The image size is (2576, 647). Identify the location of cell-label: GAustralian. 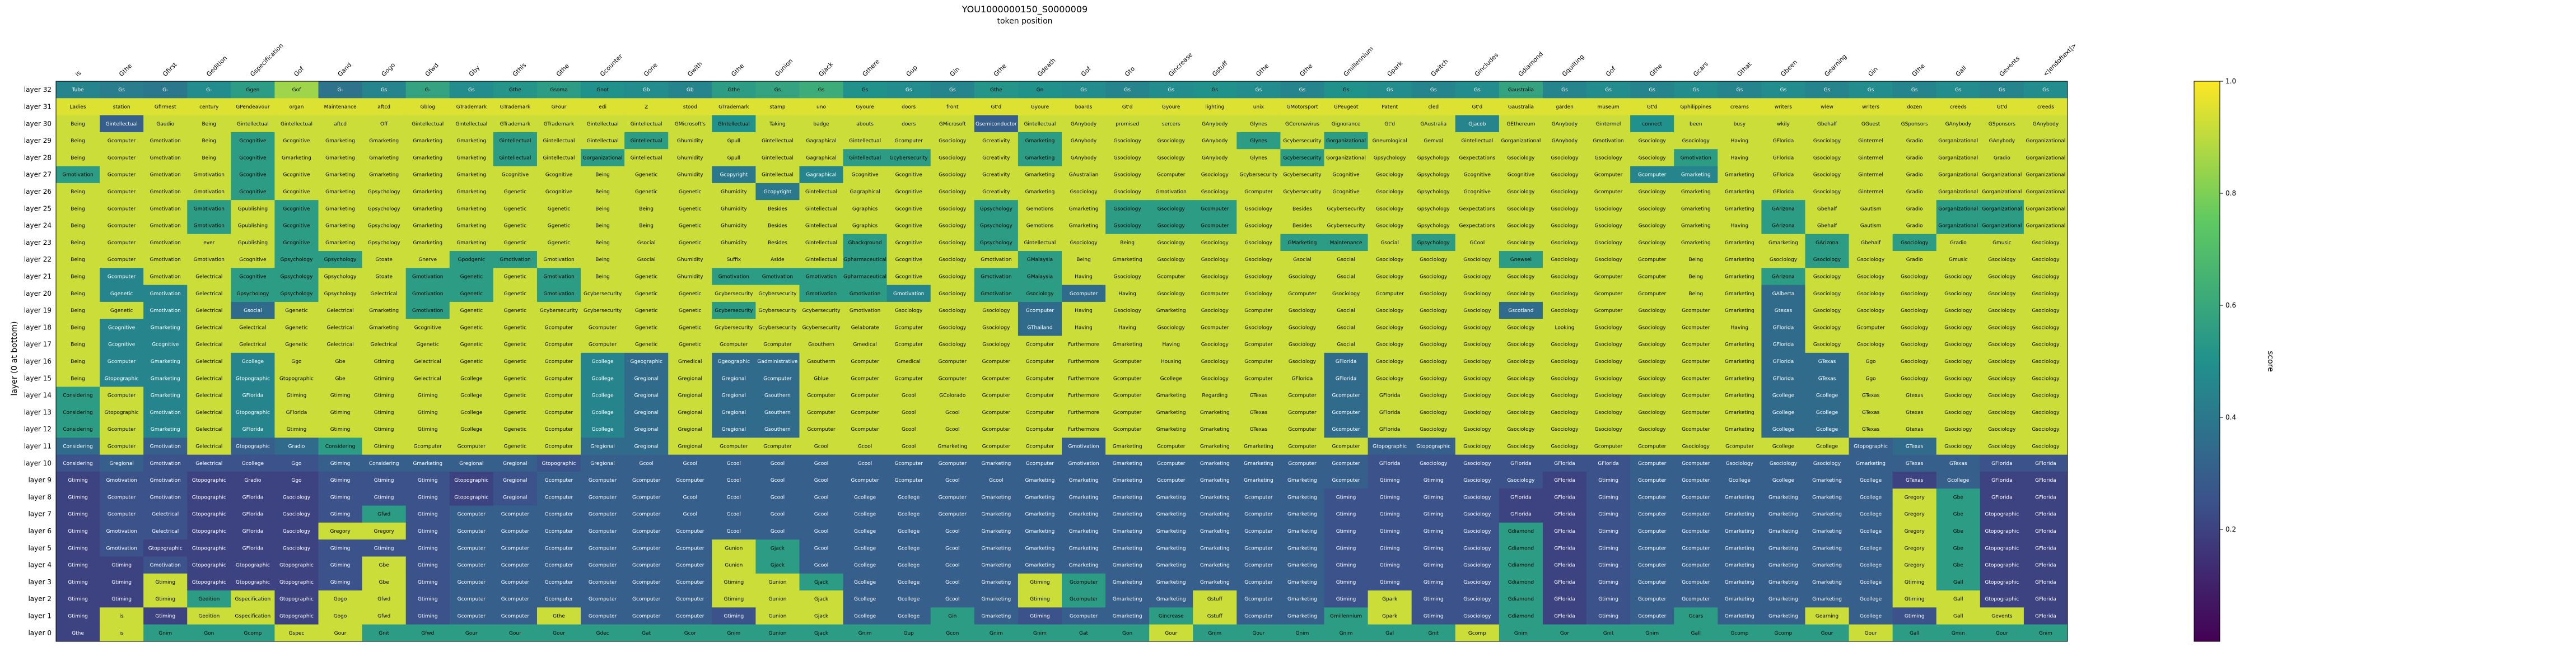
(1084, 175).